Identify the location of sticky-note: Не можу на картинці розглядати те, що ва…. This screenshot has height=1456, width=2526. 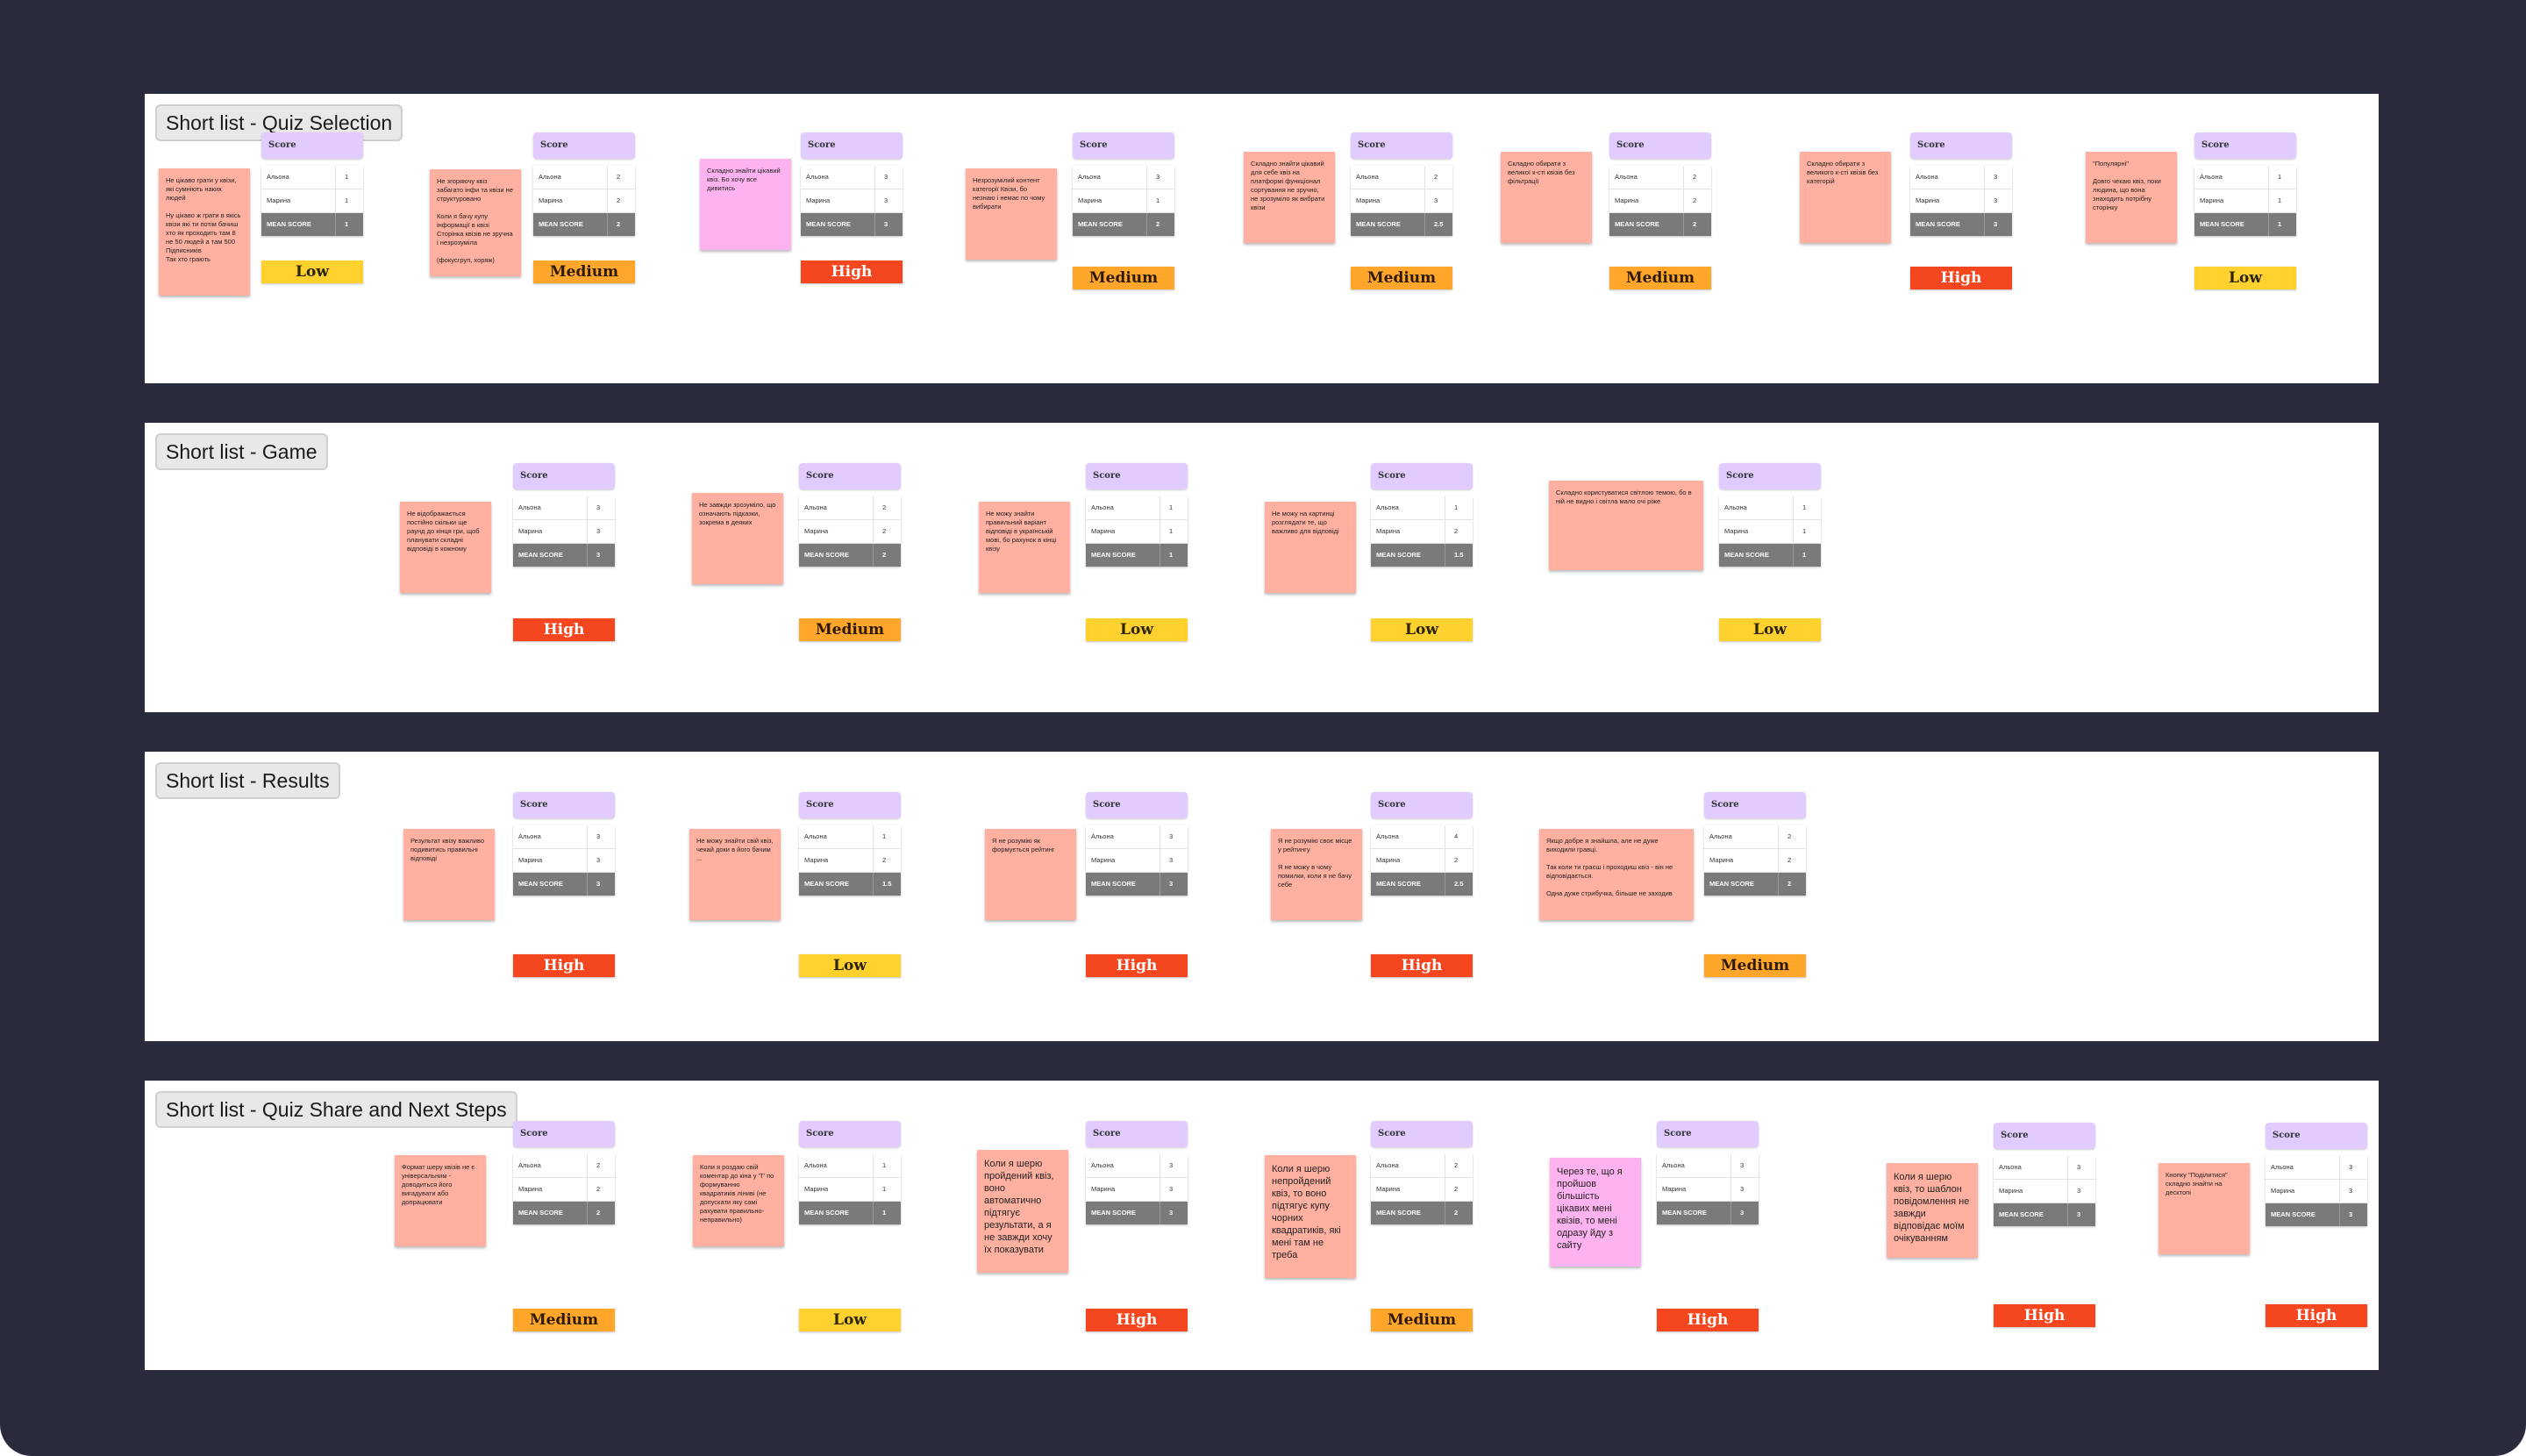
(1310, 547).